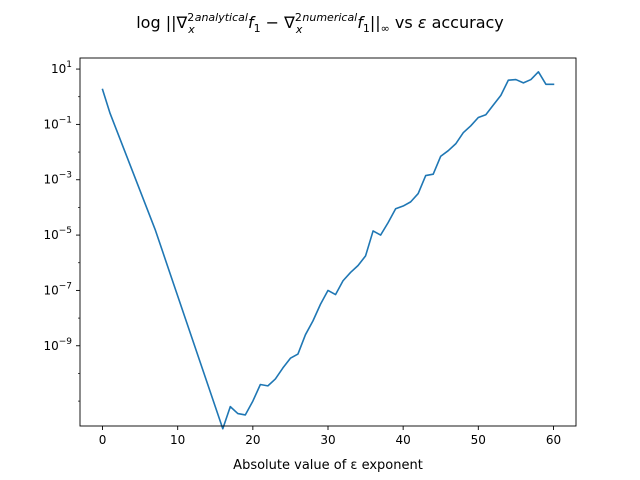  Describe the element at coordinates (57, 179) in the screenshot. I see `y-tick-label: 10⁻³` at that location.